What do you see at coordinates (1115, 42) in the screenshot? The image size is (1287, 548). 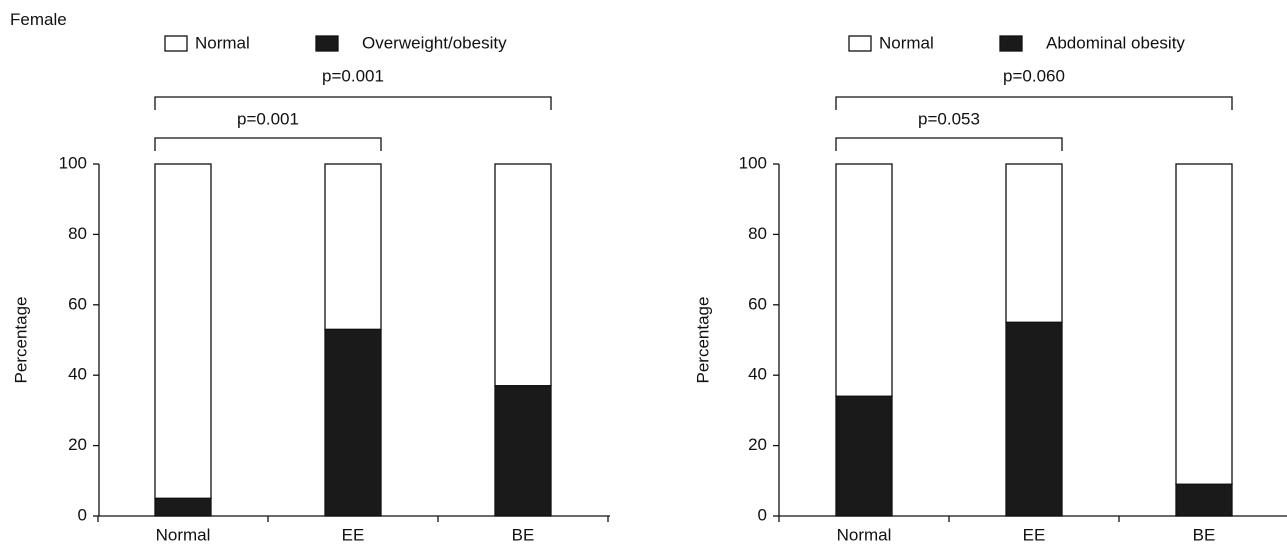 I see `legend-label: Abdominal obesity` at bounding box center [1115, 42].